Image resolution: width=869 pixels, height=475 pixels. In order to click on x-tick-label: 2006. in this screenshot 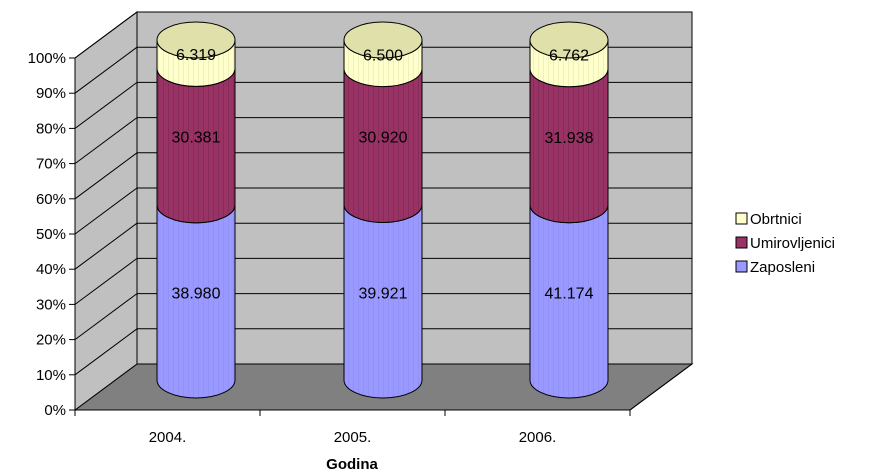, I will do `click(538, 437)`.